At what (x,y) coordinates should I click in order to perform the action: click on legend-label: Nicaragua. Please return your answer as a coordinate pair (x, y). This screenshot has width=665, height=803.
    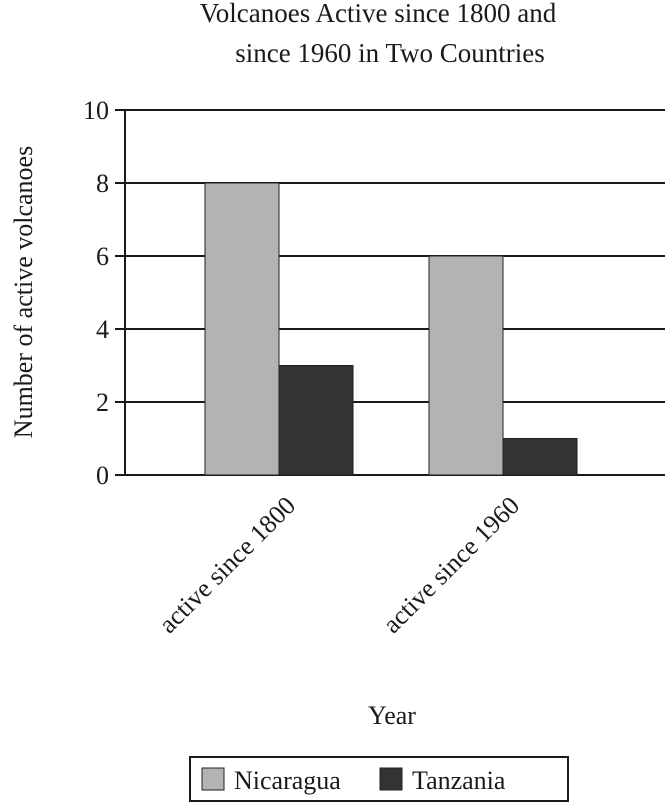
    Looking at the image, I should click on (287, 780).